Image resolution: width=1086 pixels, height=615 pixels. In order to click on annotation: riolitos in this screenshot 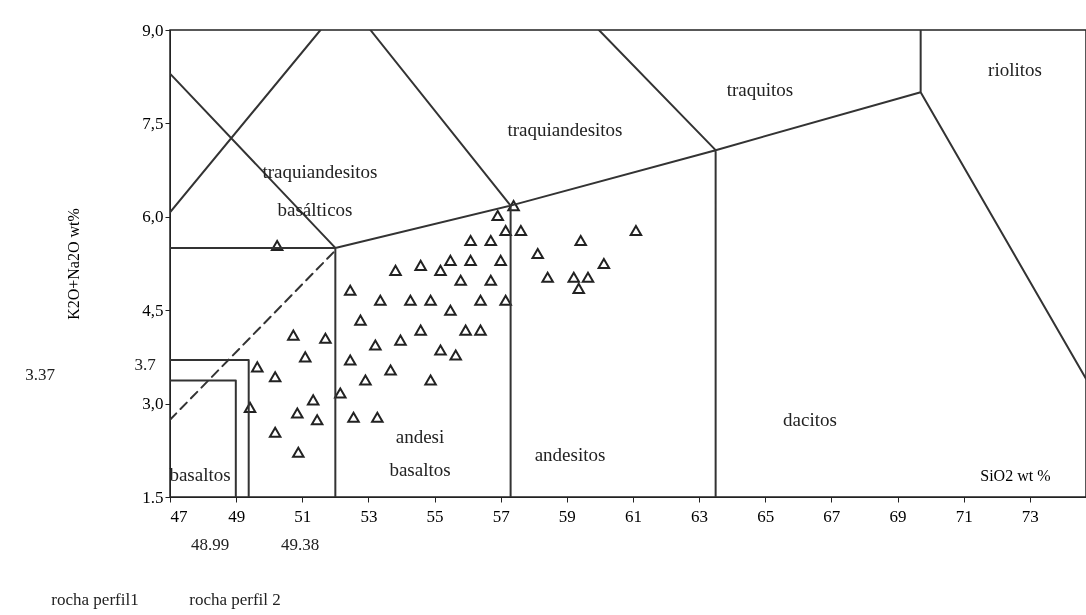, I will do `click(1015, 69)`.